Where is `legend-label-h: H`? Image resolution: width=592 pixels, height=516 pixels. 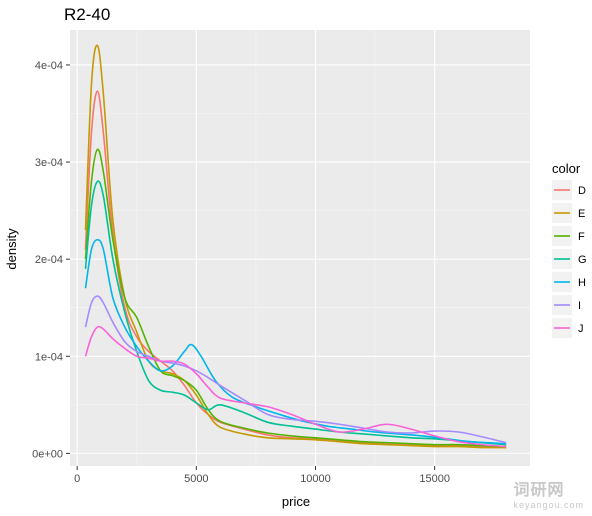
legend-label-h: H is located at coordinates (582, 283).